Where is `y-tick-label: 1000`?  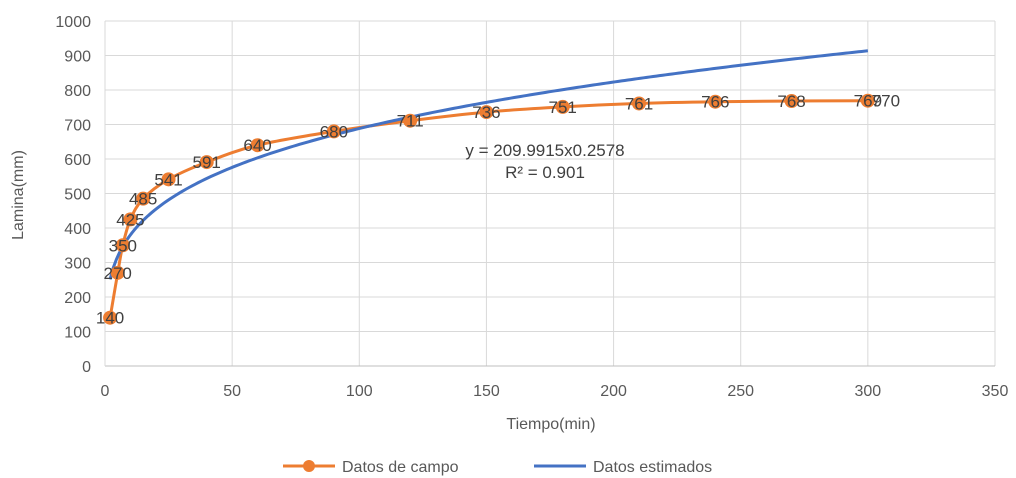
y-tick-label: 1000 is located at coordinates (73, 22).